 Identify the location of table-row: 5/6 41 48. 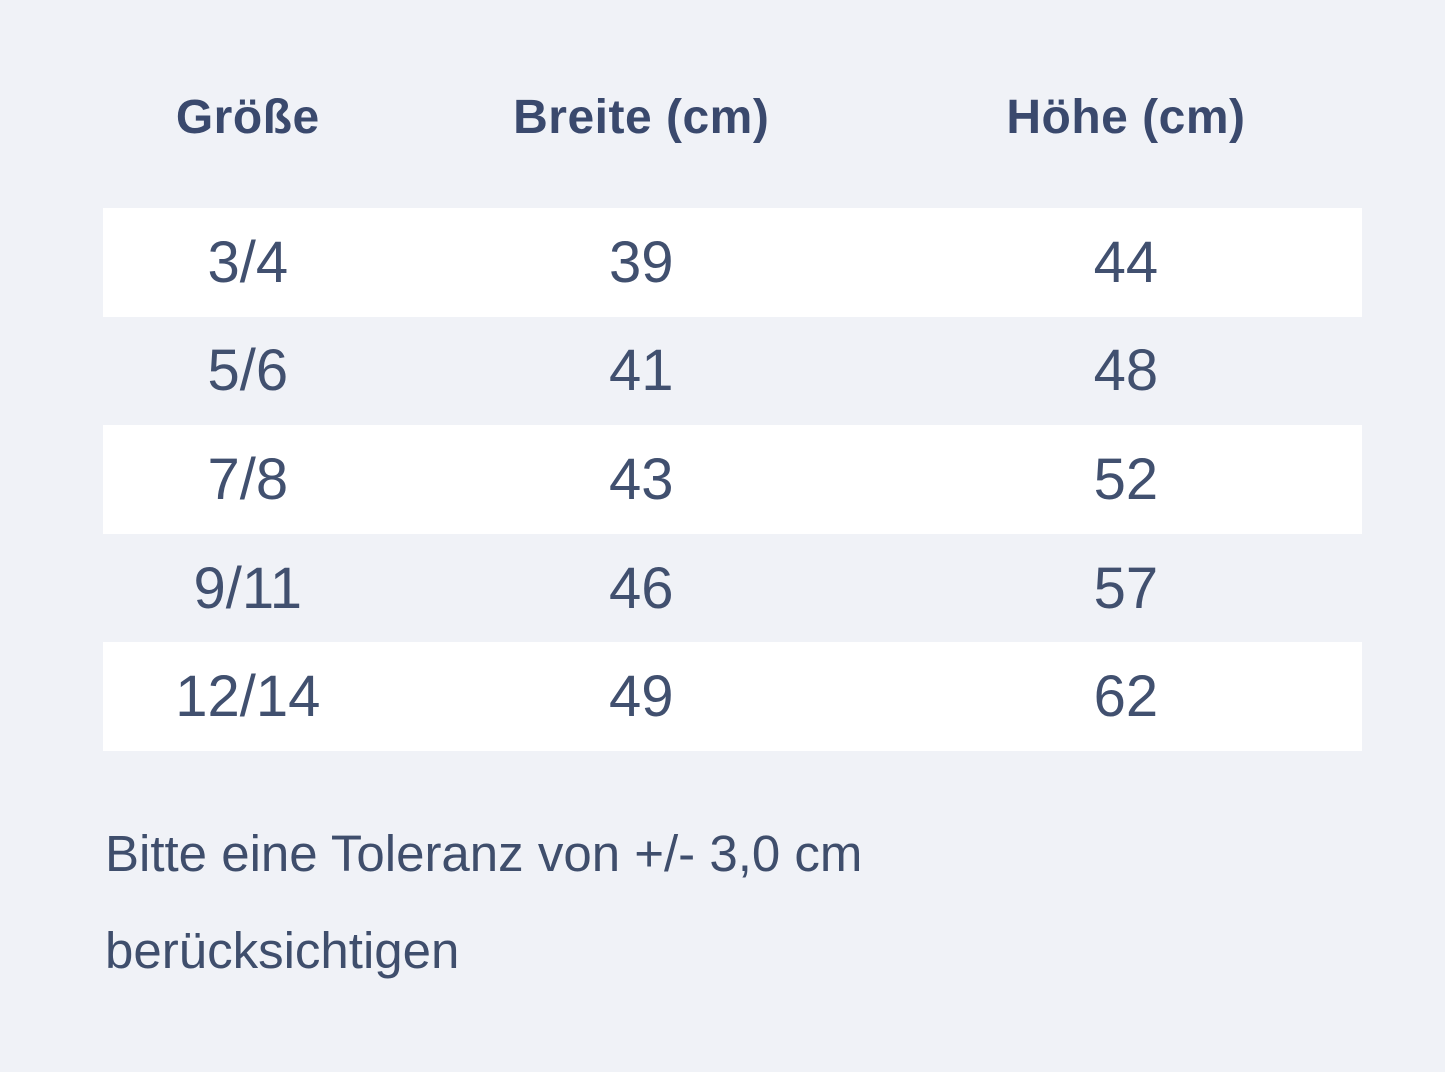
(732, 371).